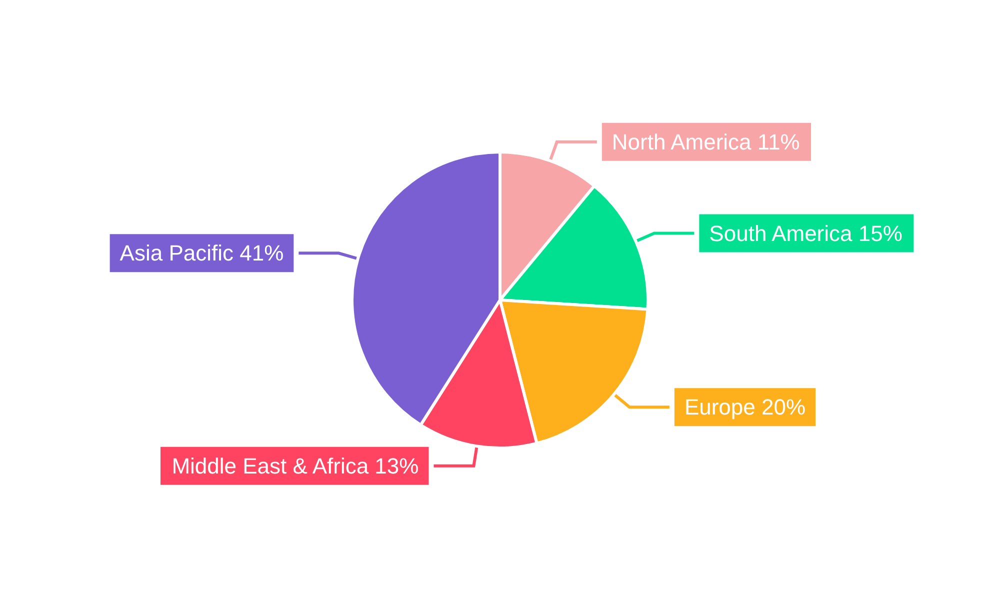 The height and width of the screenshot is (600, 1000). I want to click on slice-label: Asia Pacific 41%, so click(202, 253).